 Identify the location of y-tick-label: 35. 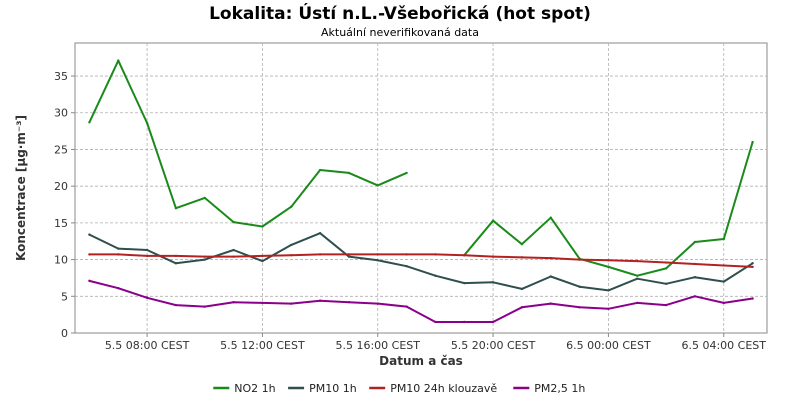
(61, 76).